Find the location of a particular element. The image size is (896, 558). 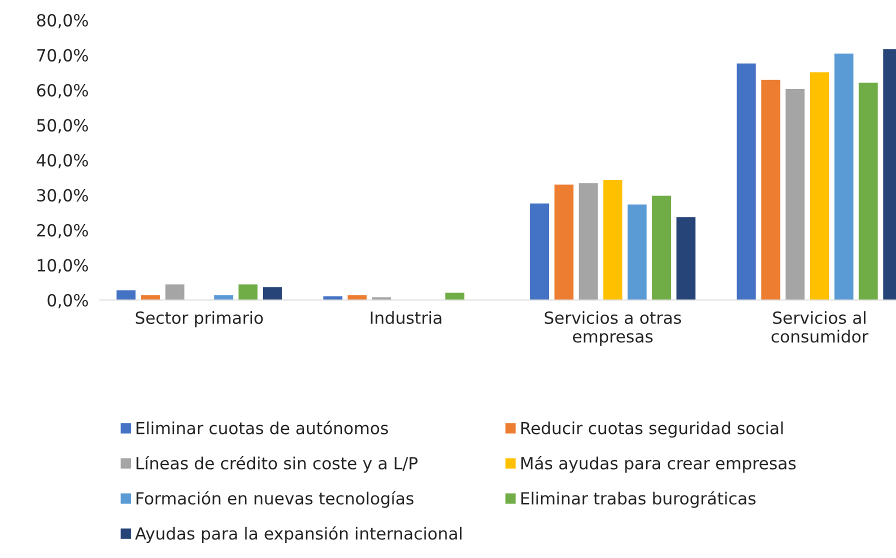

legend-label: Eliminar cuotas de autónomos is located at coordinates (262, 427).